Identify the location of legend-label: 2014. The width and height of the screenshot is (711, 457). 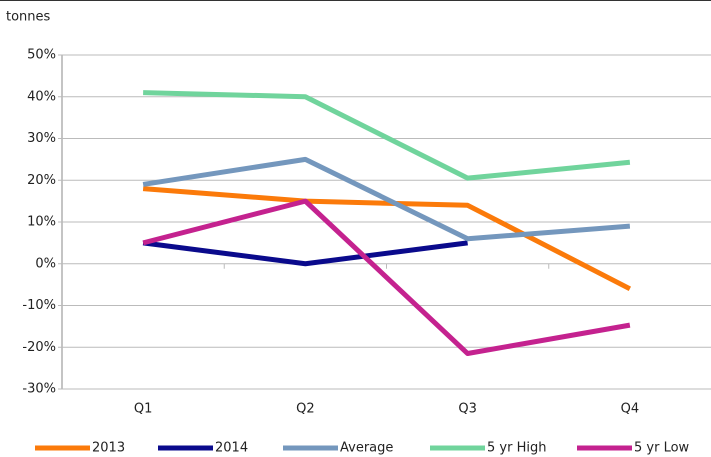
(231, 448).